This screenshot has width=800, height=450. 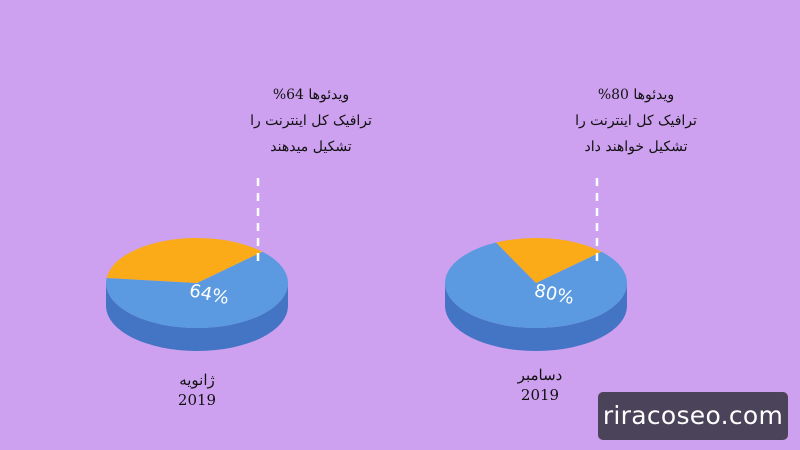 I want to click on pie-december-slice-video, so click(x=535, y=285).